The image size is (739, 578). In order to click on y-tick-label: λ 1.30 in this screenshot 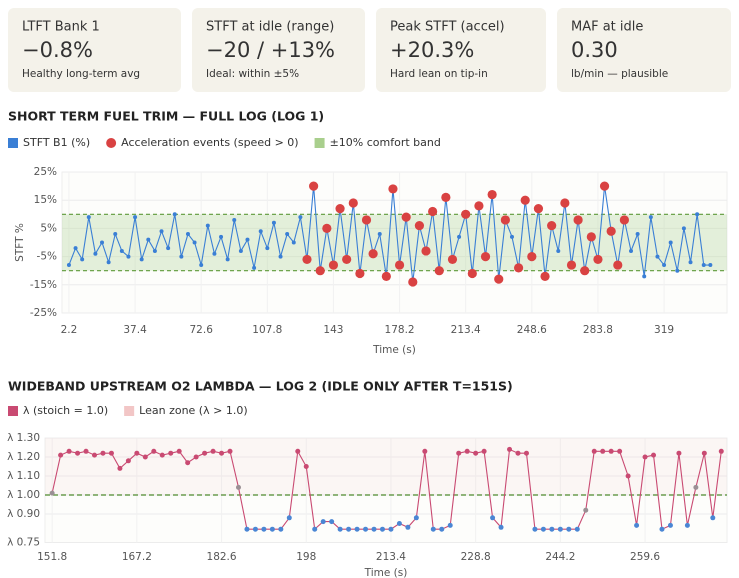, I will do `click(23, 438)`.